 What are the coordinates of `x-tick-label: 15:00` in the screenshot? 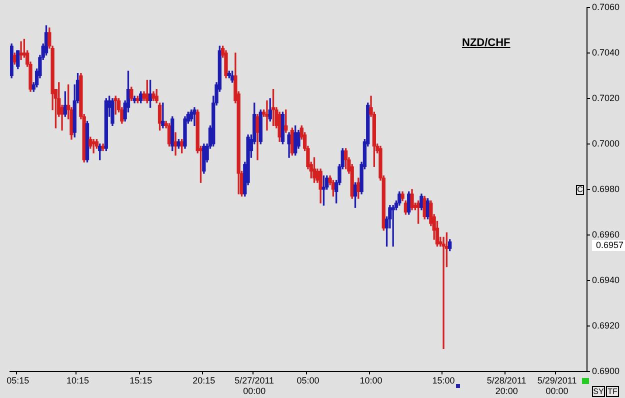 It's located at (443, 380).